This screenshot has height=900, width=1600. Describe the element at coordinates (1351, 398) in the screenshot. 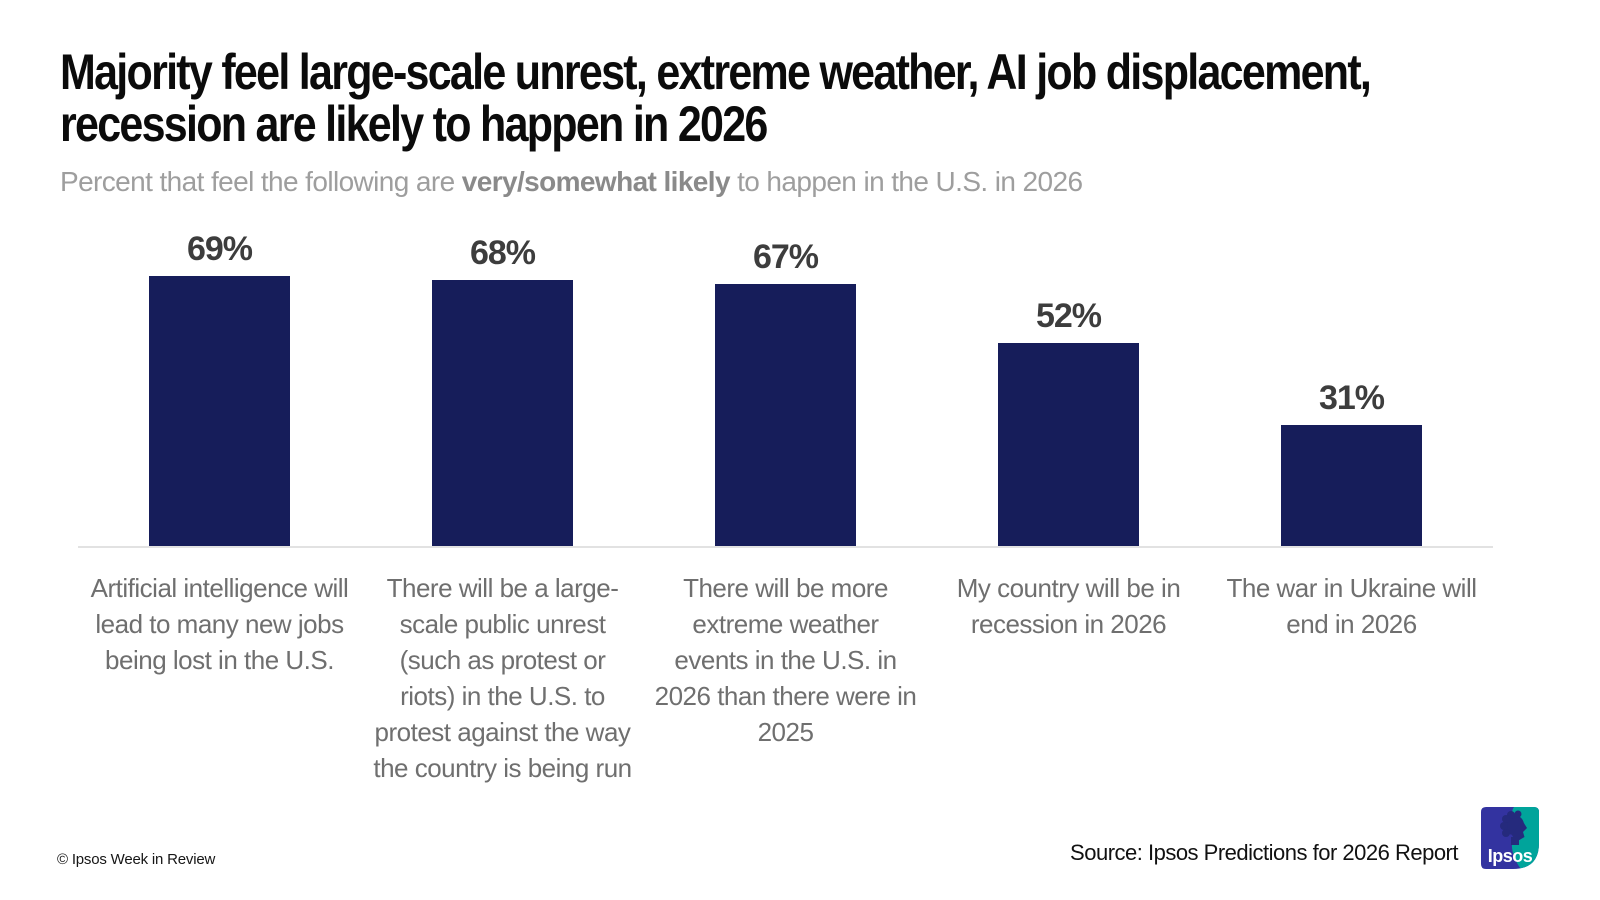

I see `bar-value-label: 31%` at that location.